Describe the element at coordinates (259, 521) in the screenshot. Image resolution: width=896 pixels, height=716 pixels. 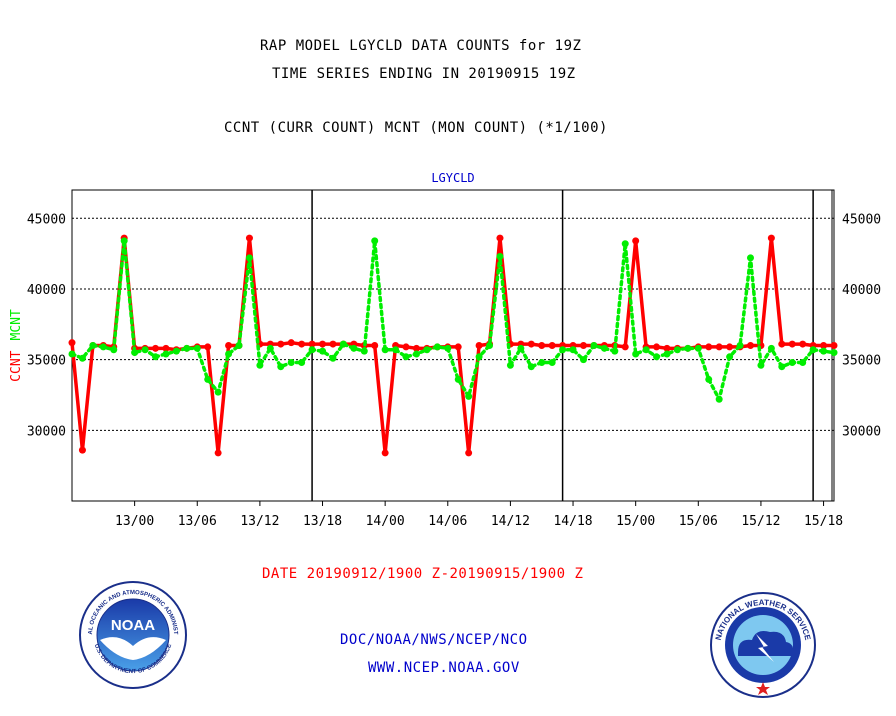
I see `x-tick-label: 13/12` at that location.